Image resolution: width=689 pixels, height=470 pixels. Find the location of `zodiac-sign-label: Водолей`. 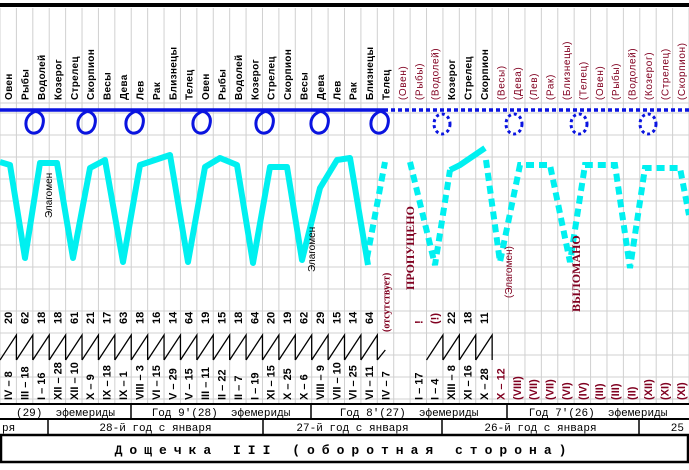

zodiac-sign-label: Водолей is located at coordinates (42, 77).